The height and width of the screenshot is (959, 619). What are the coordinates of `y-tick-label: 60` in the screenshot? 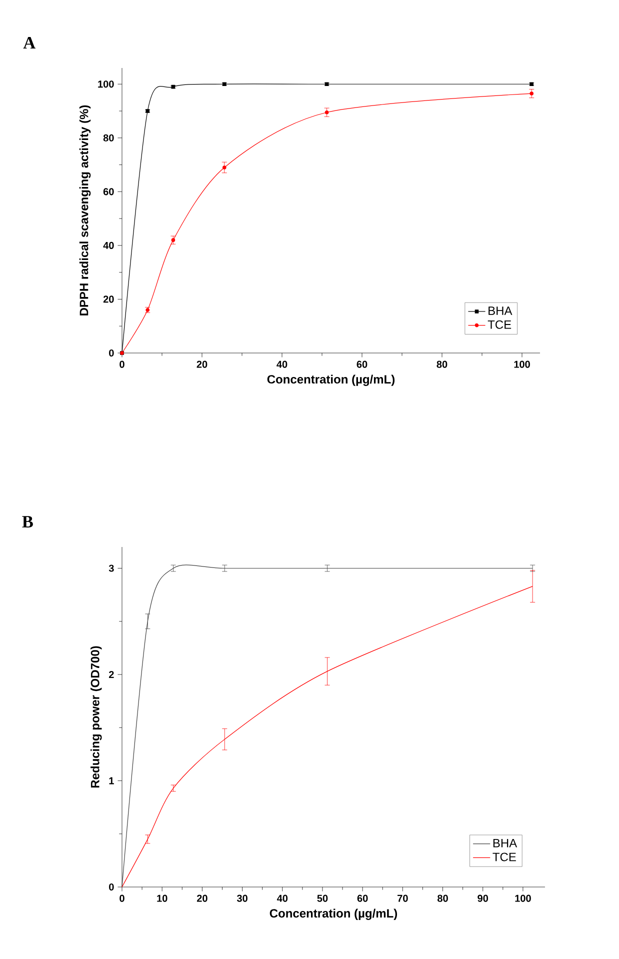 It's located at (108, 192).